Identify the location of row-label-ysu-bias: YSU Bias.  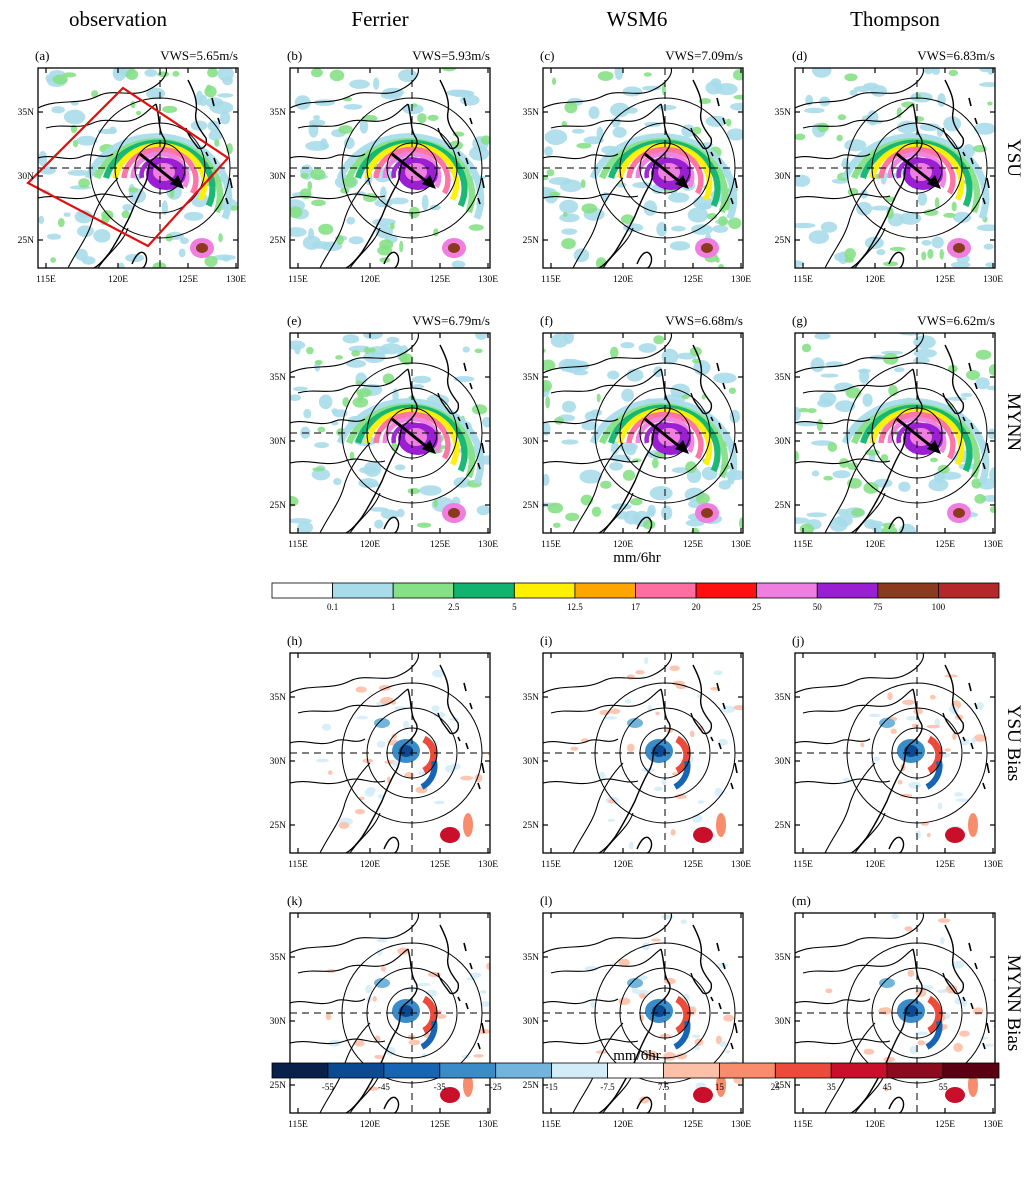
(1013, 743).